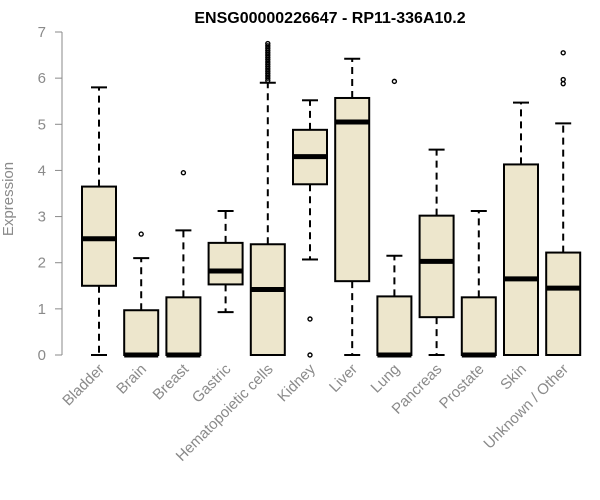 This screenshot has width=600, height=500. Describe the element at coordinates (141, 294) in the screenshot. I see `box-brain` at that location.